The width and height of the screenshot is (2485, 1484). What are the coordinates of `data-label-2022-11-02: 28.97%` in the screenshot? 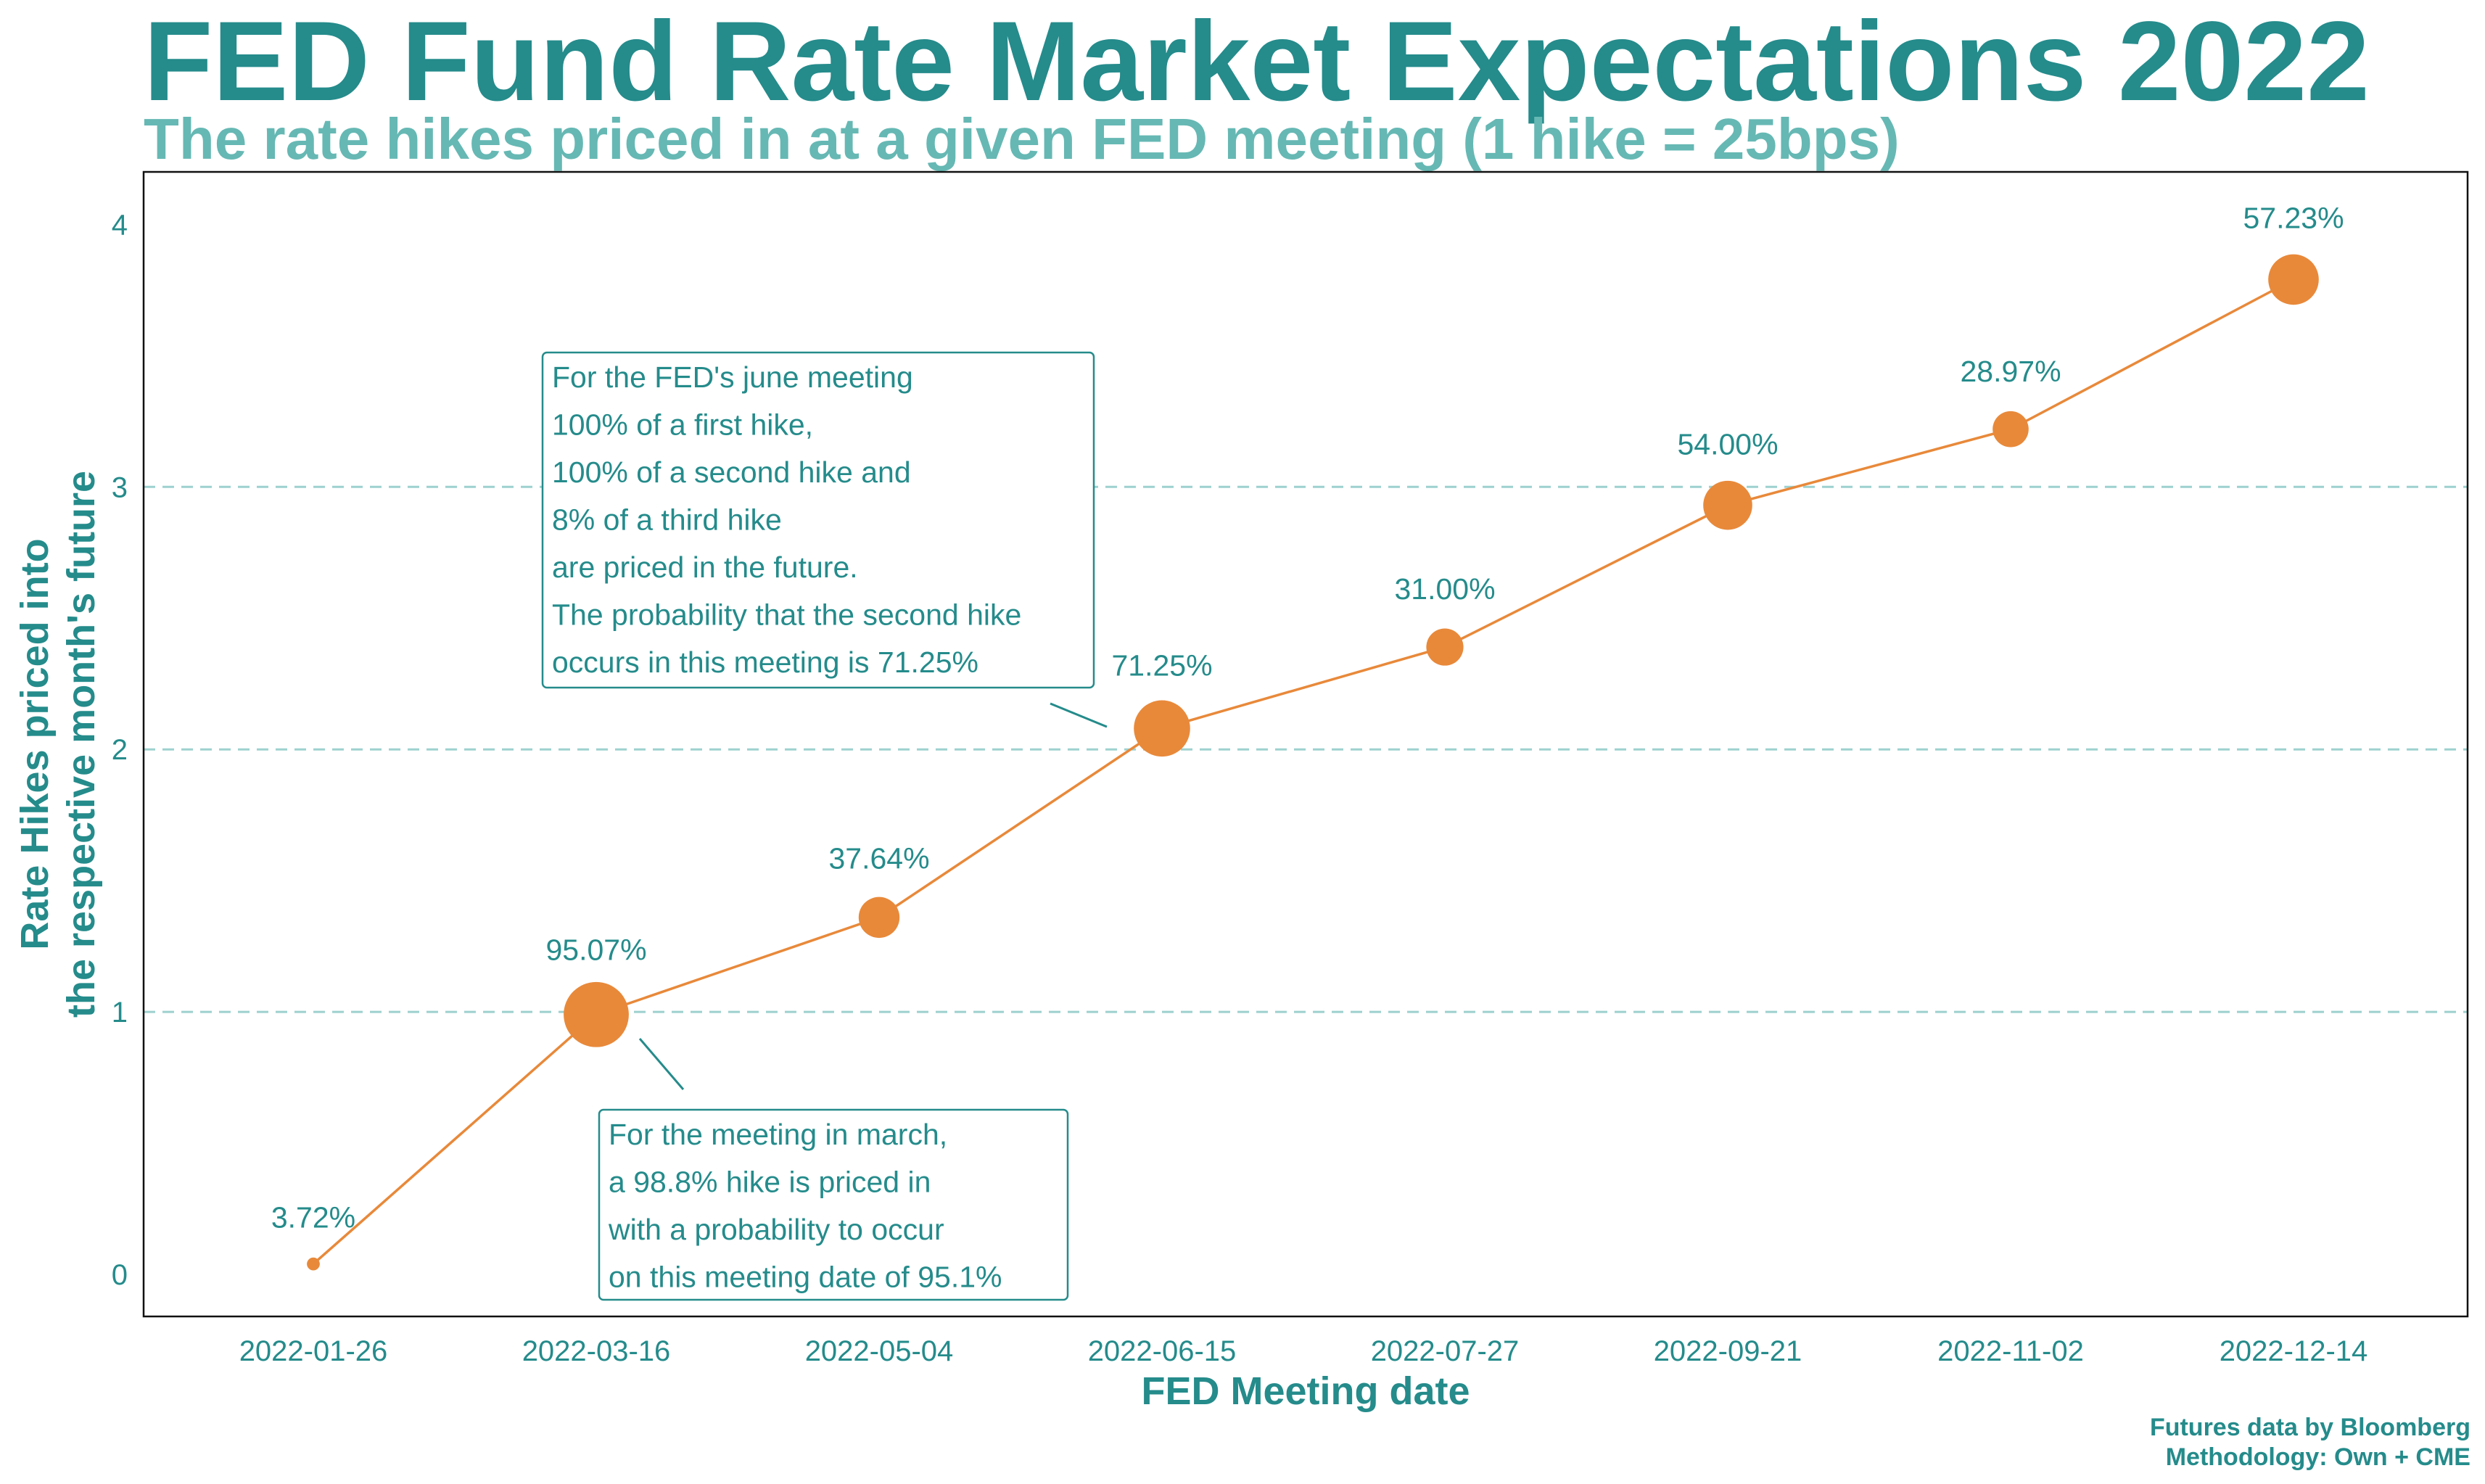 It's located at (2010, 372).